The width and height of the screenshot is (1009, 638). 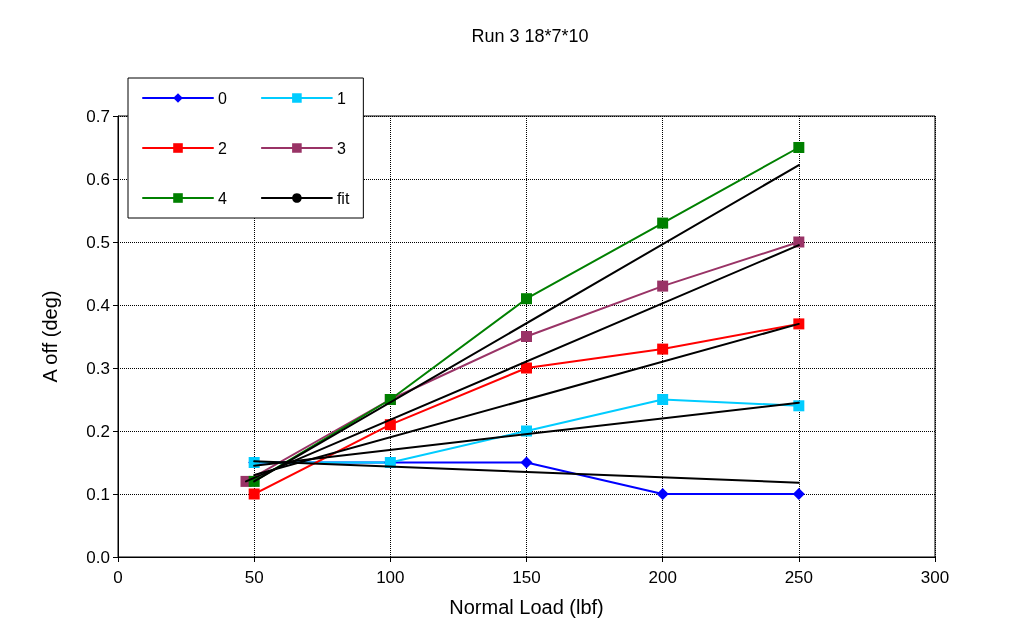 What do you see at coordinates (50, 336) in the screenshot?
I see `y-axis-title: A off (deg)` at bounding box center [50, 336].